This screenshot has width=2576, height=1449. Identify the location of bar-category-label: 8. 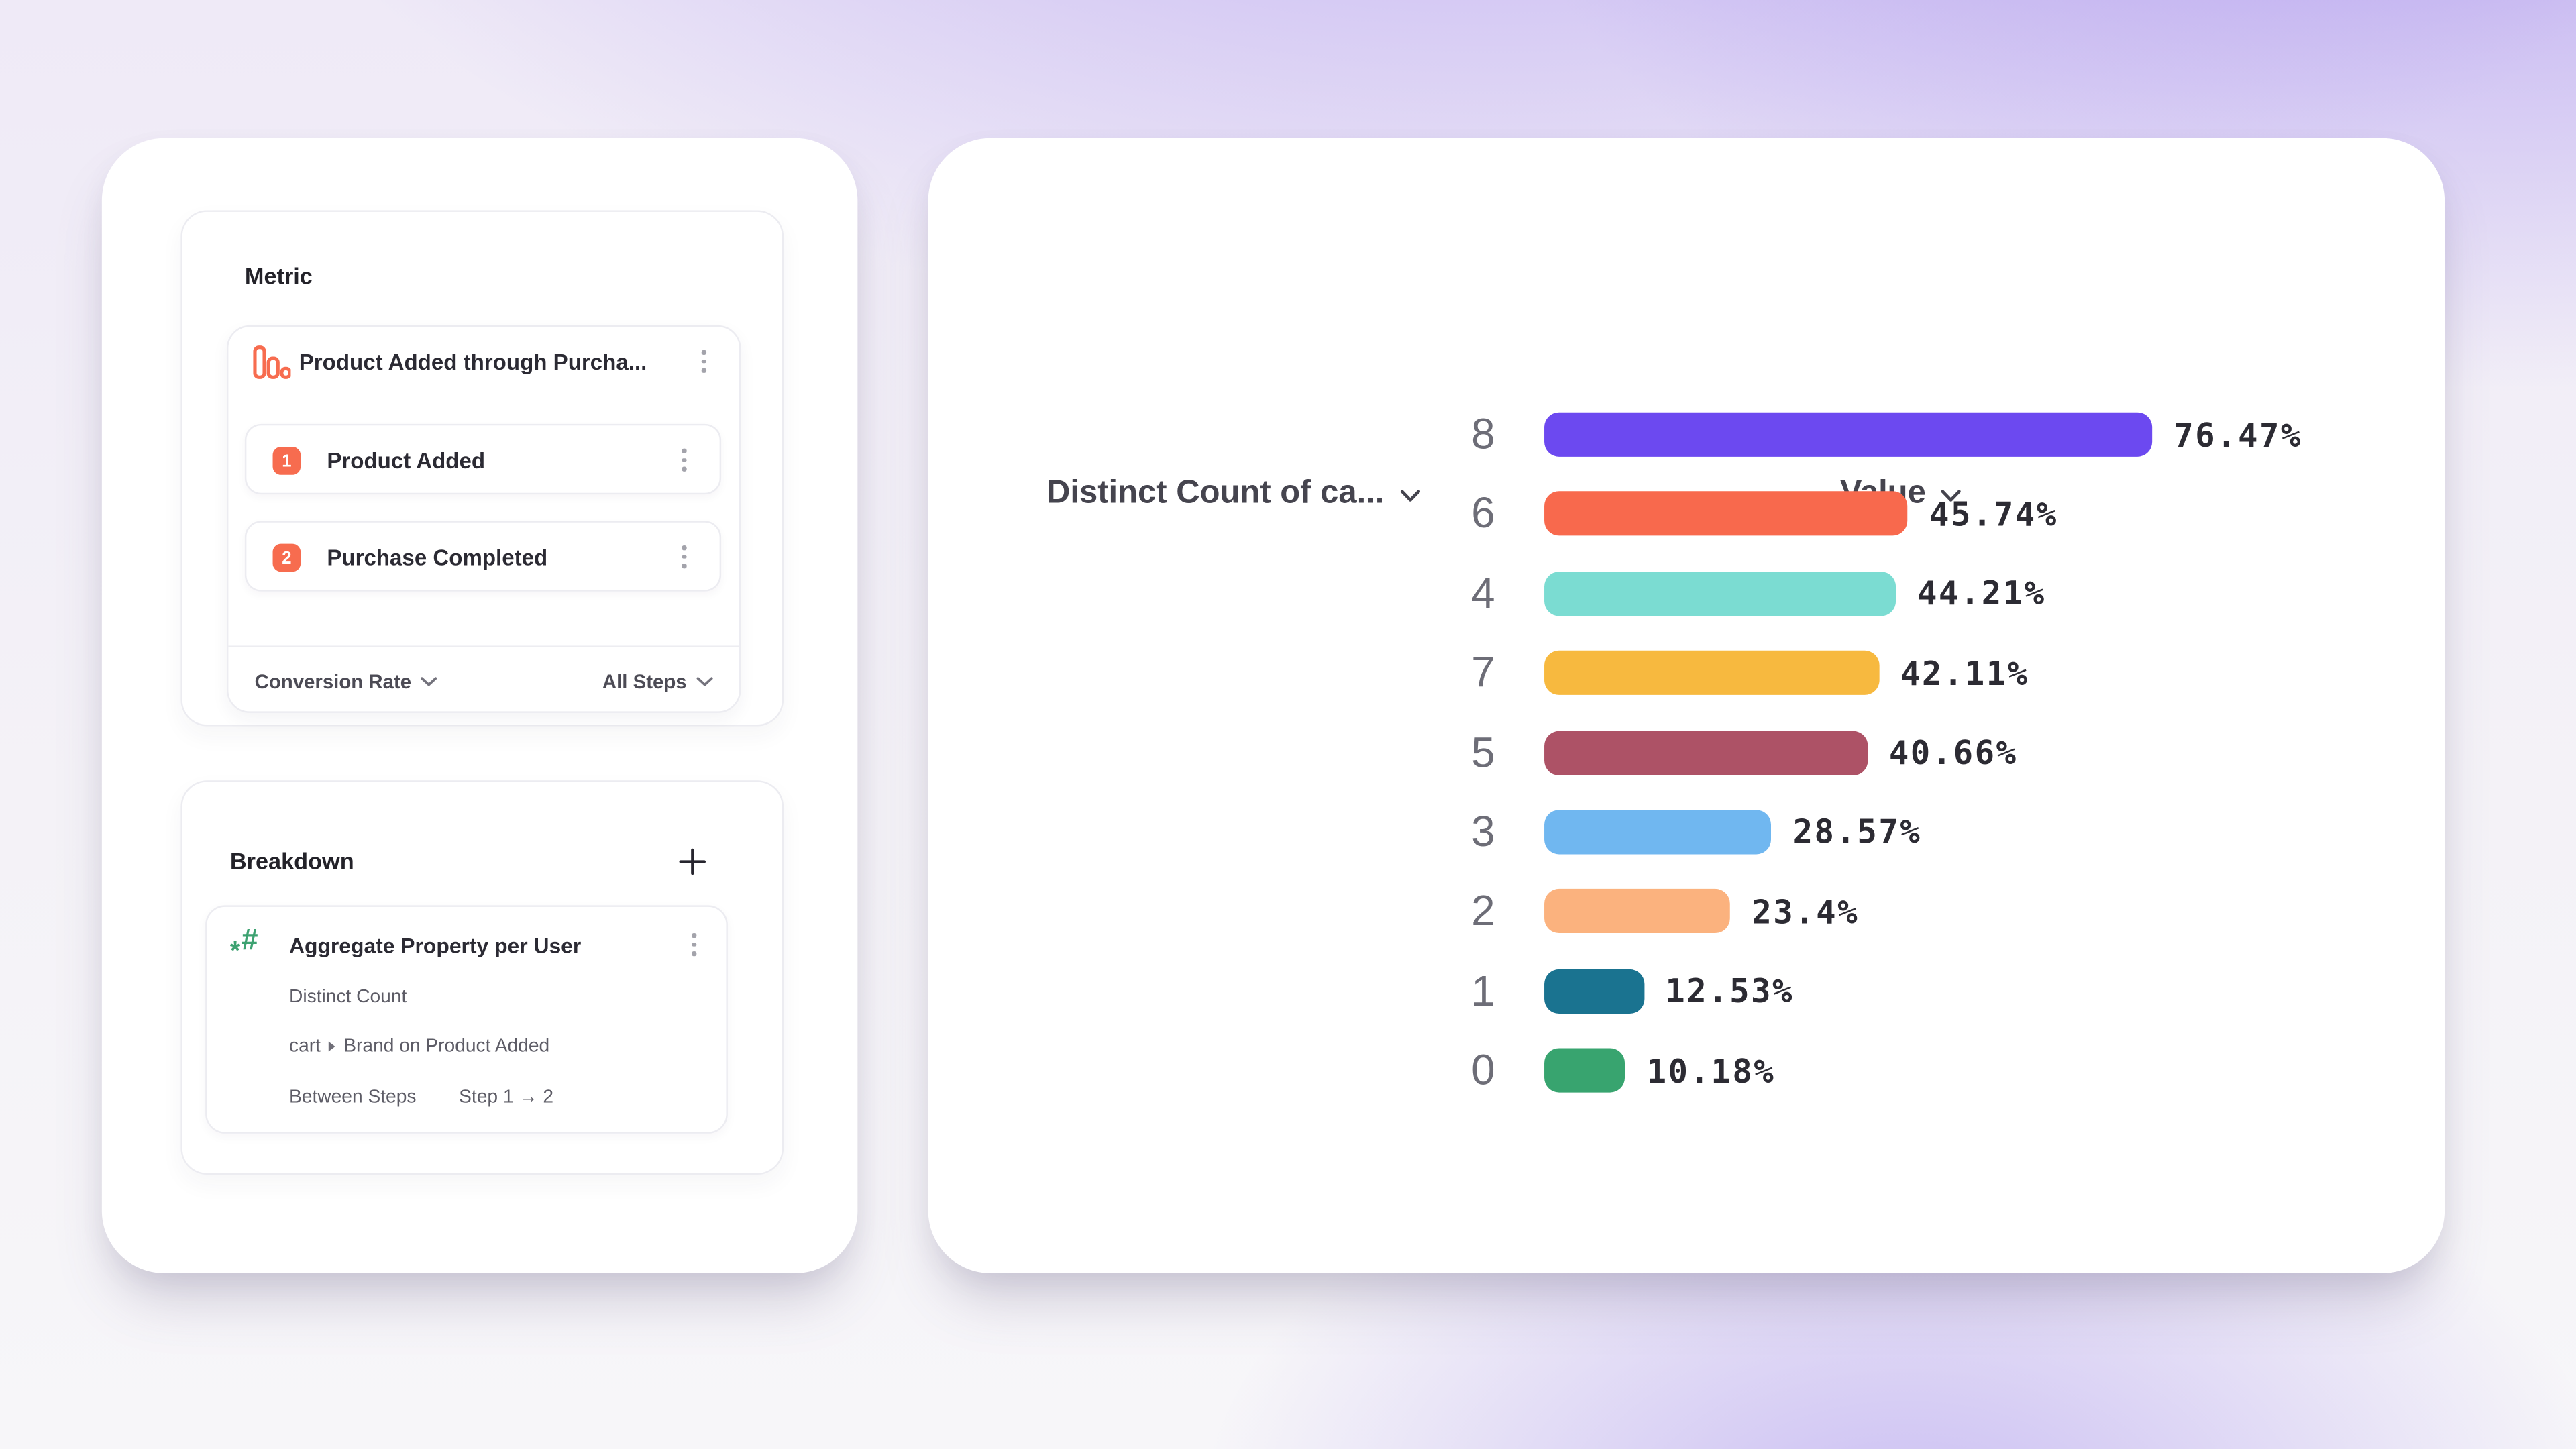
(1483, 434).